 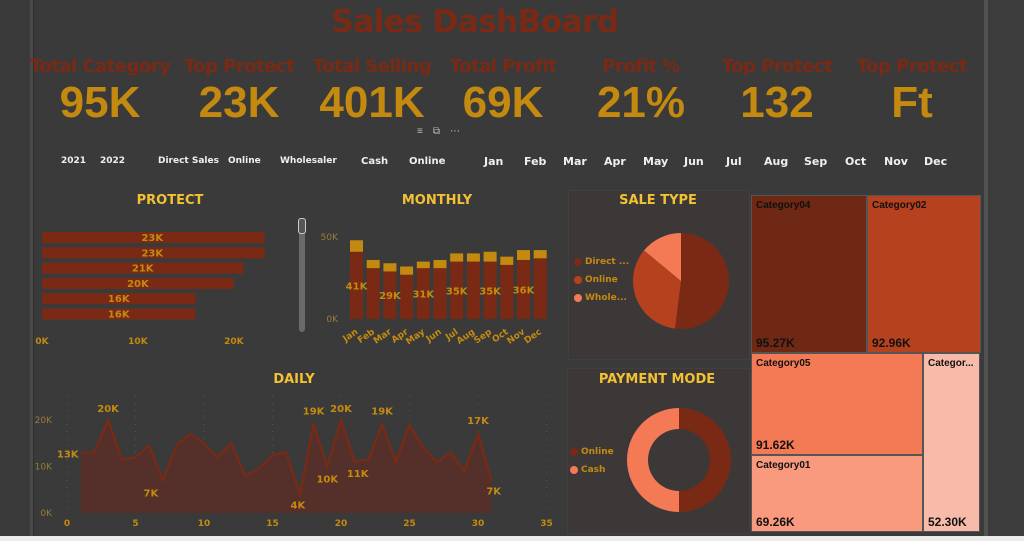 I want to click on slicer-sale-direct: Direct Sales, so click(x=188, y=161).